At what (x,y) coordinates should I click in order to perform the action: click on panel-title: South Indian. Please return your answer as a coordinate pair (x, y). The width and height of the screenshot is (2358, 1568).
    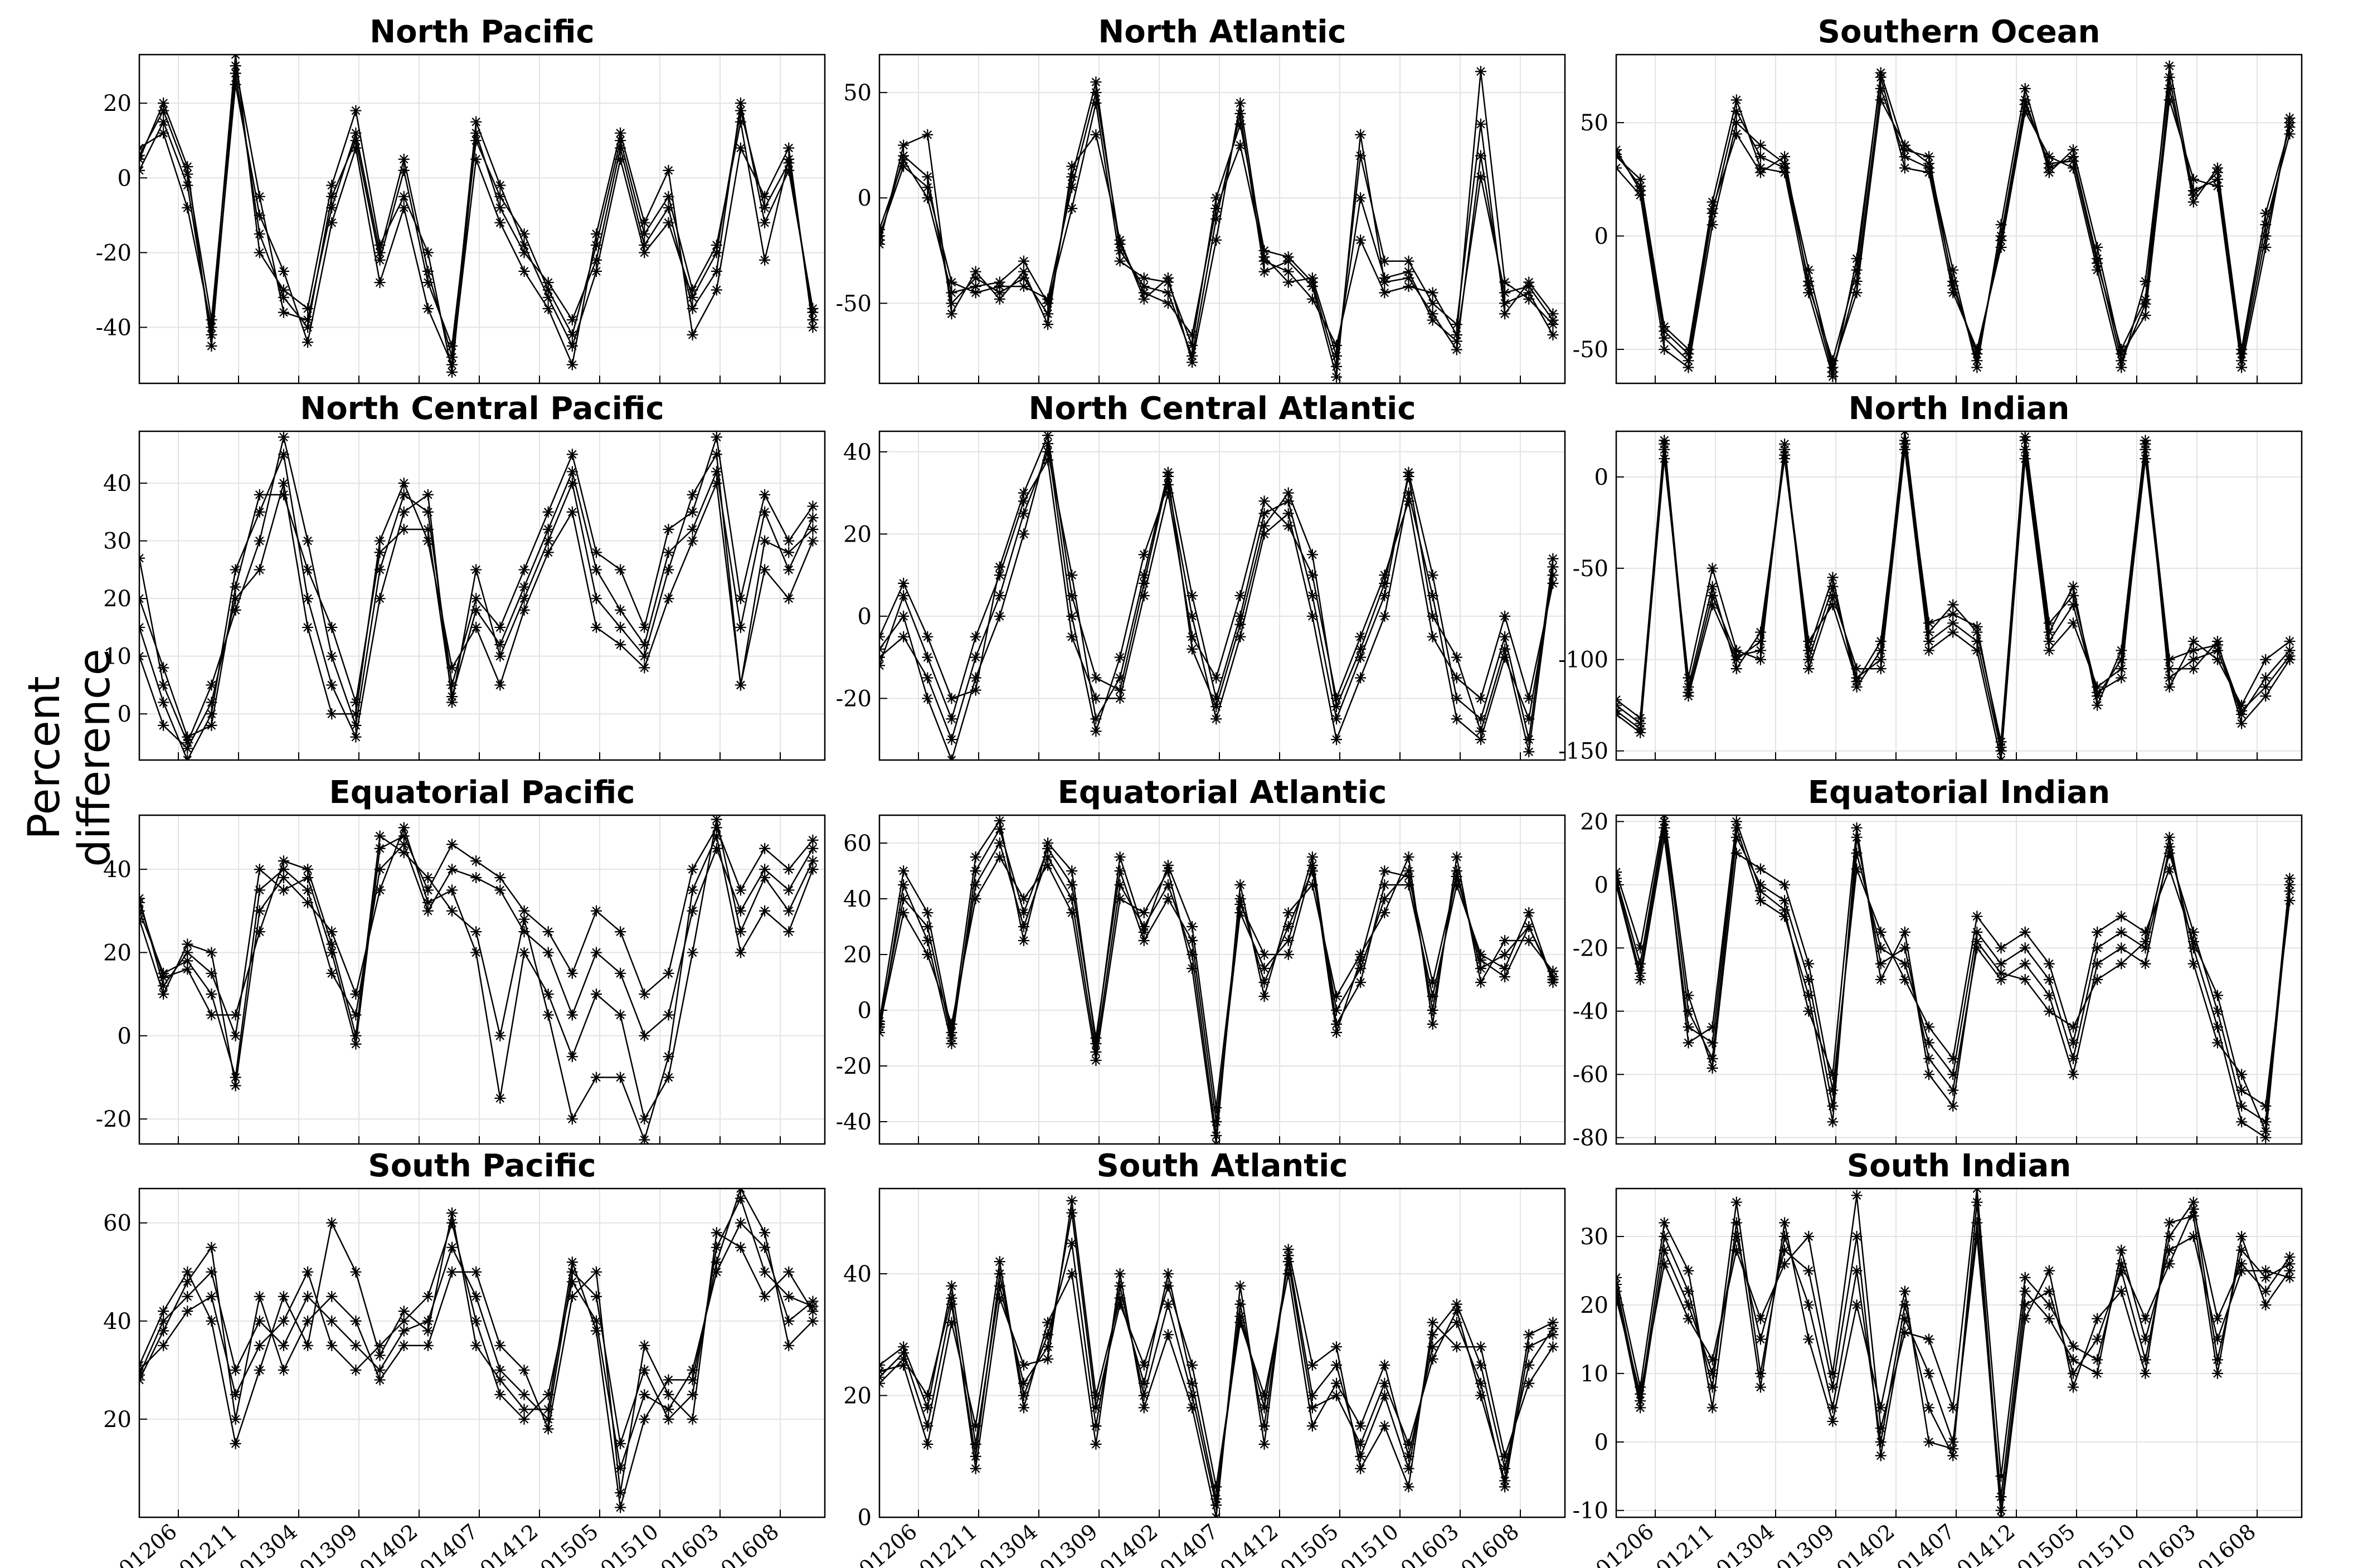
    Looking at the image, I should click on (1959, 1166).